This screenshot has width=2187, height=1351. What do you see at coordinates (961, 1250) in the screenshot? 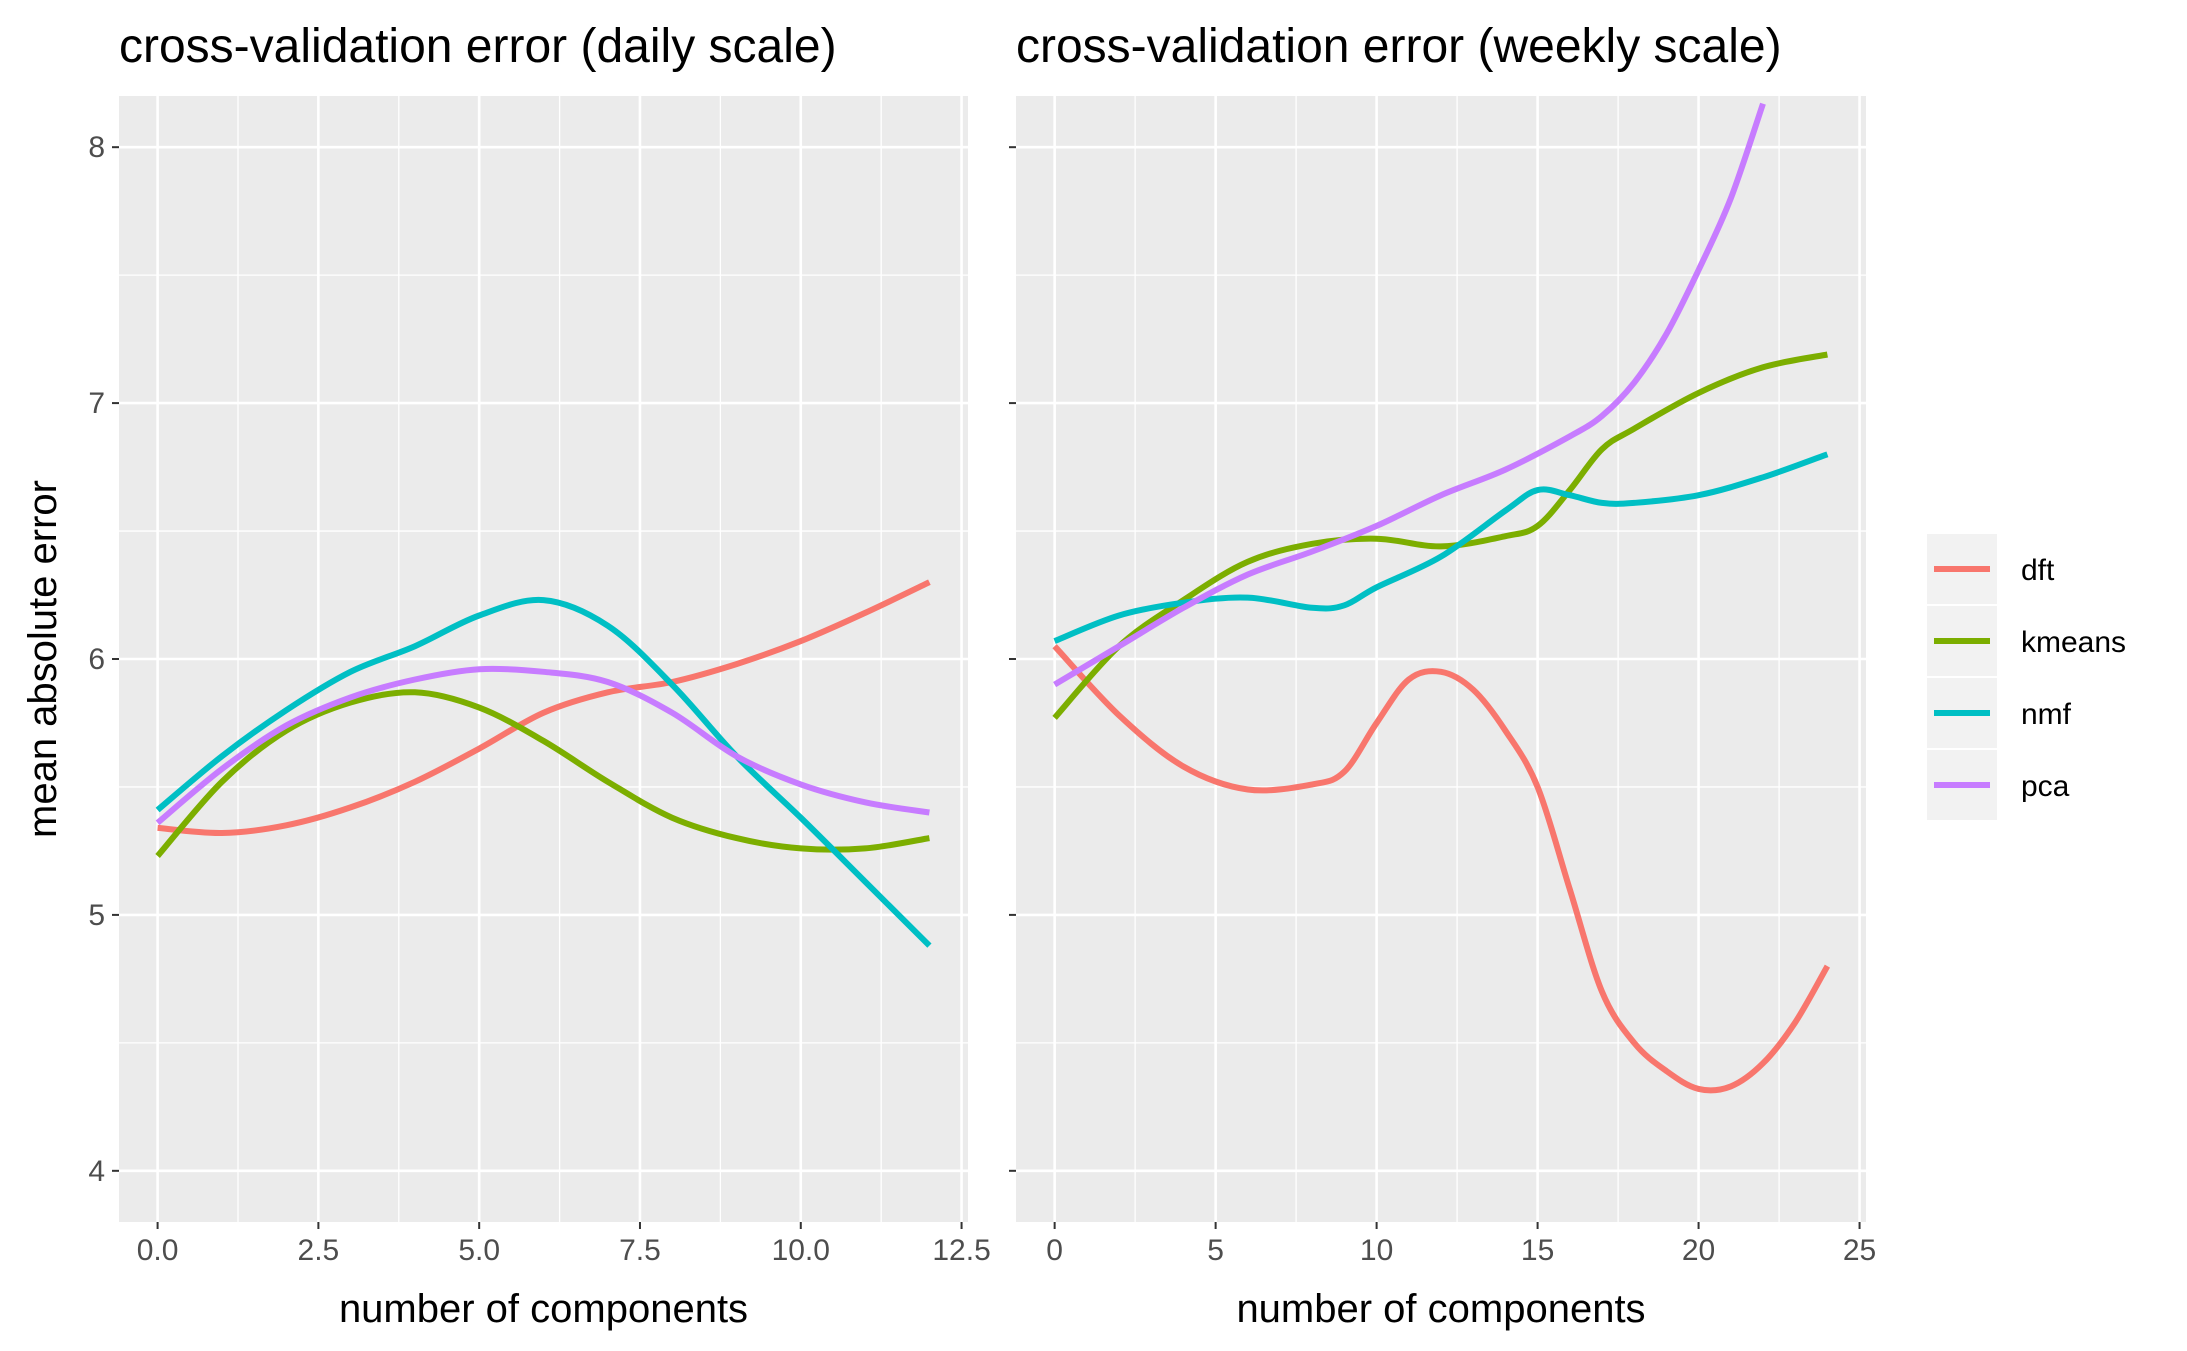
I see `x-tick-label: 12.5` at bounding box center [961, 1250].